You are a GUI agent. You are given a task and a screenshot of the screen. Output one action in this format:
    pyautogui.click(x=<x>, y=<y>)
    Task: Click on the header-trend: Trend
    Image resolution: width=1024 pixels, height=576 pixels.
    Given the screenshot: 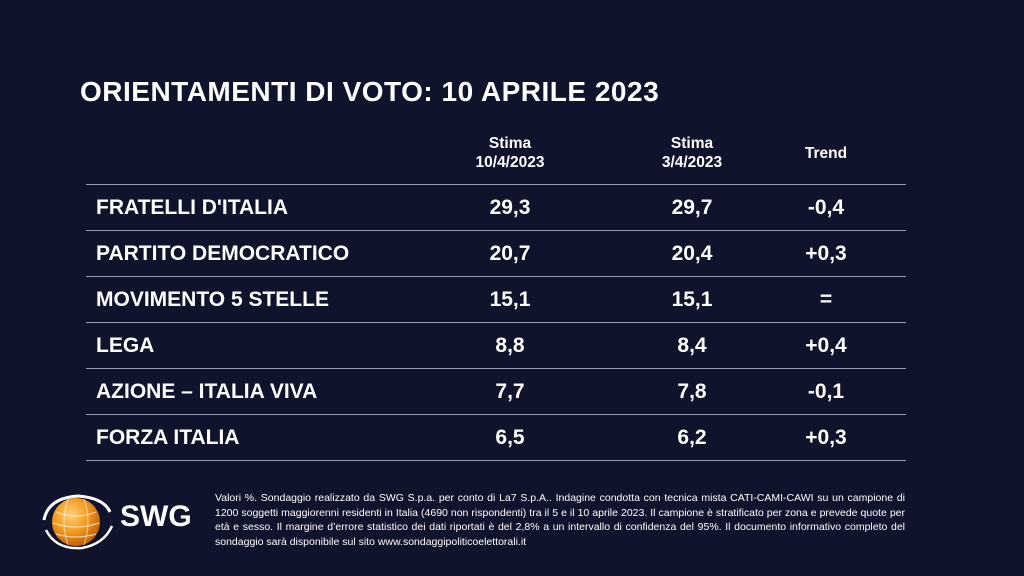 What is the action you would take?
    pyautogui.click(x=826, y=153)
    